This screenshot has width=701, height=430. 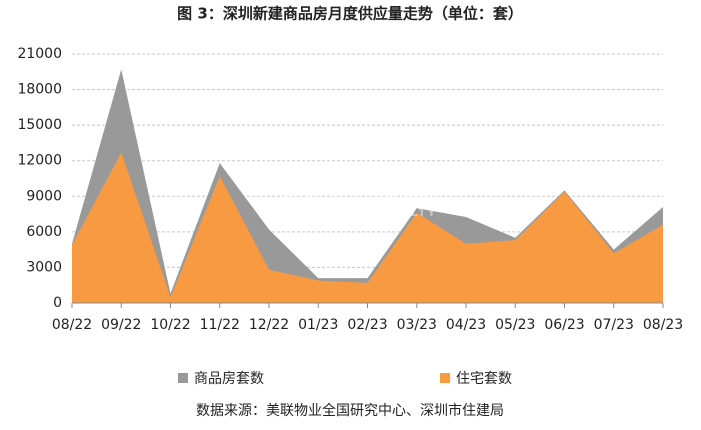 I want to click on watermark: MIDLAND REALTY, so click(x=369, y=212).